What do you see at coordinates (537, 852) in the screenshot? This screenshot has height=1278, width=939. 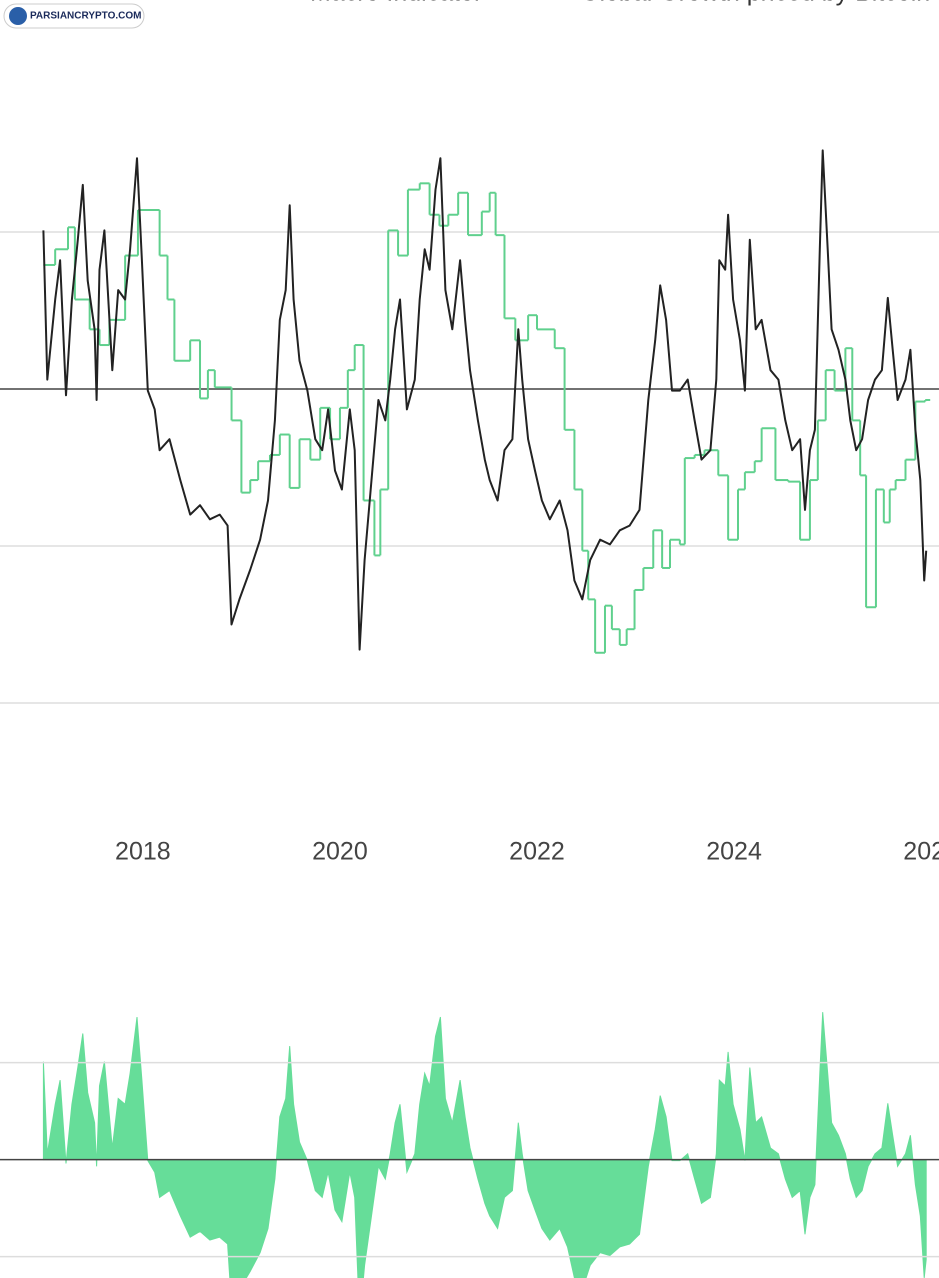 I see `x-tick-label: 2022` at bounding box center [537, 852].